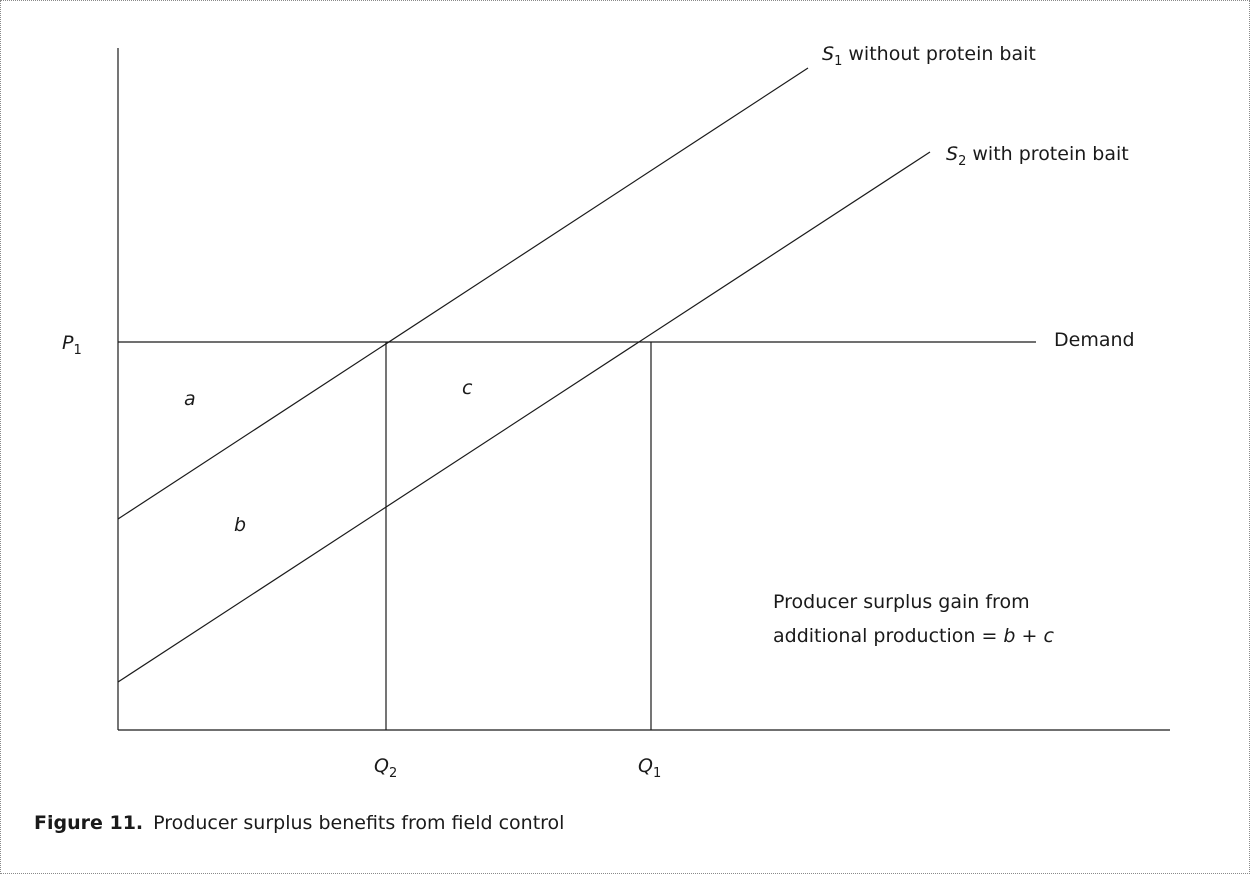 This screenshot has height=874, width=1250. Describe the element at coordinates (190, 399) in the screenshot. I see `region-a-label: a` at that location.